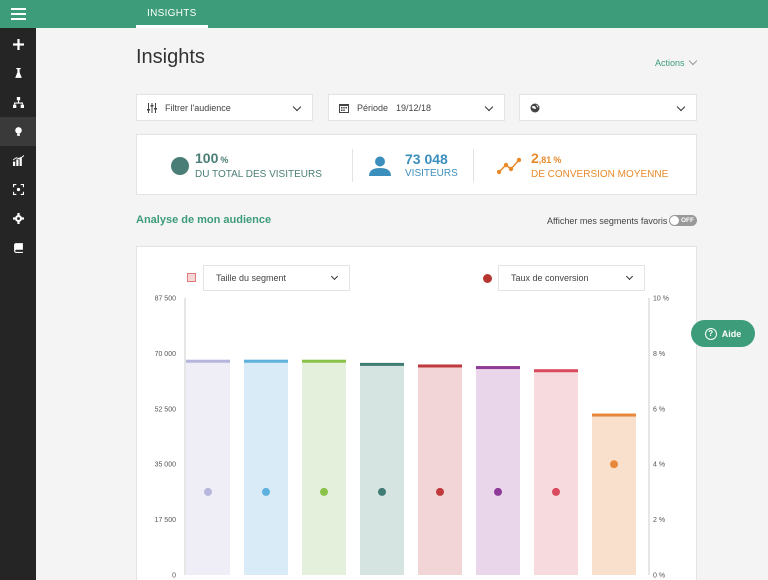 The image size is (768, 580). I want to click on stat-conversion: 2,81% DE CONVERSION MOYENNE, so click(582, 165).